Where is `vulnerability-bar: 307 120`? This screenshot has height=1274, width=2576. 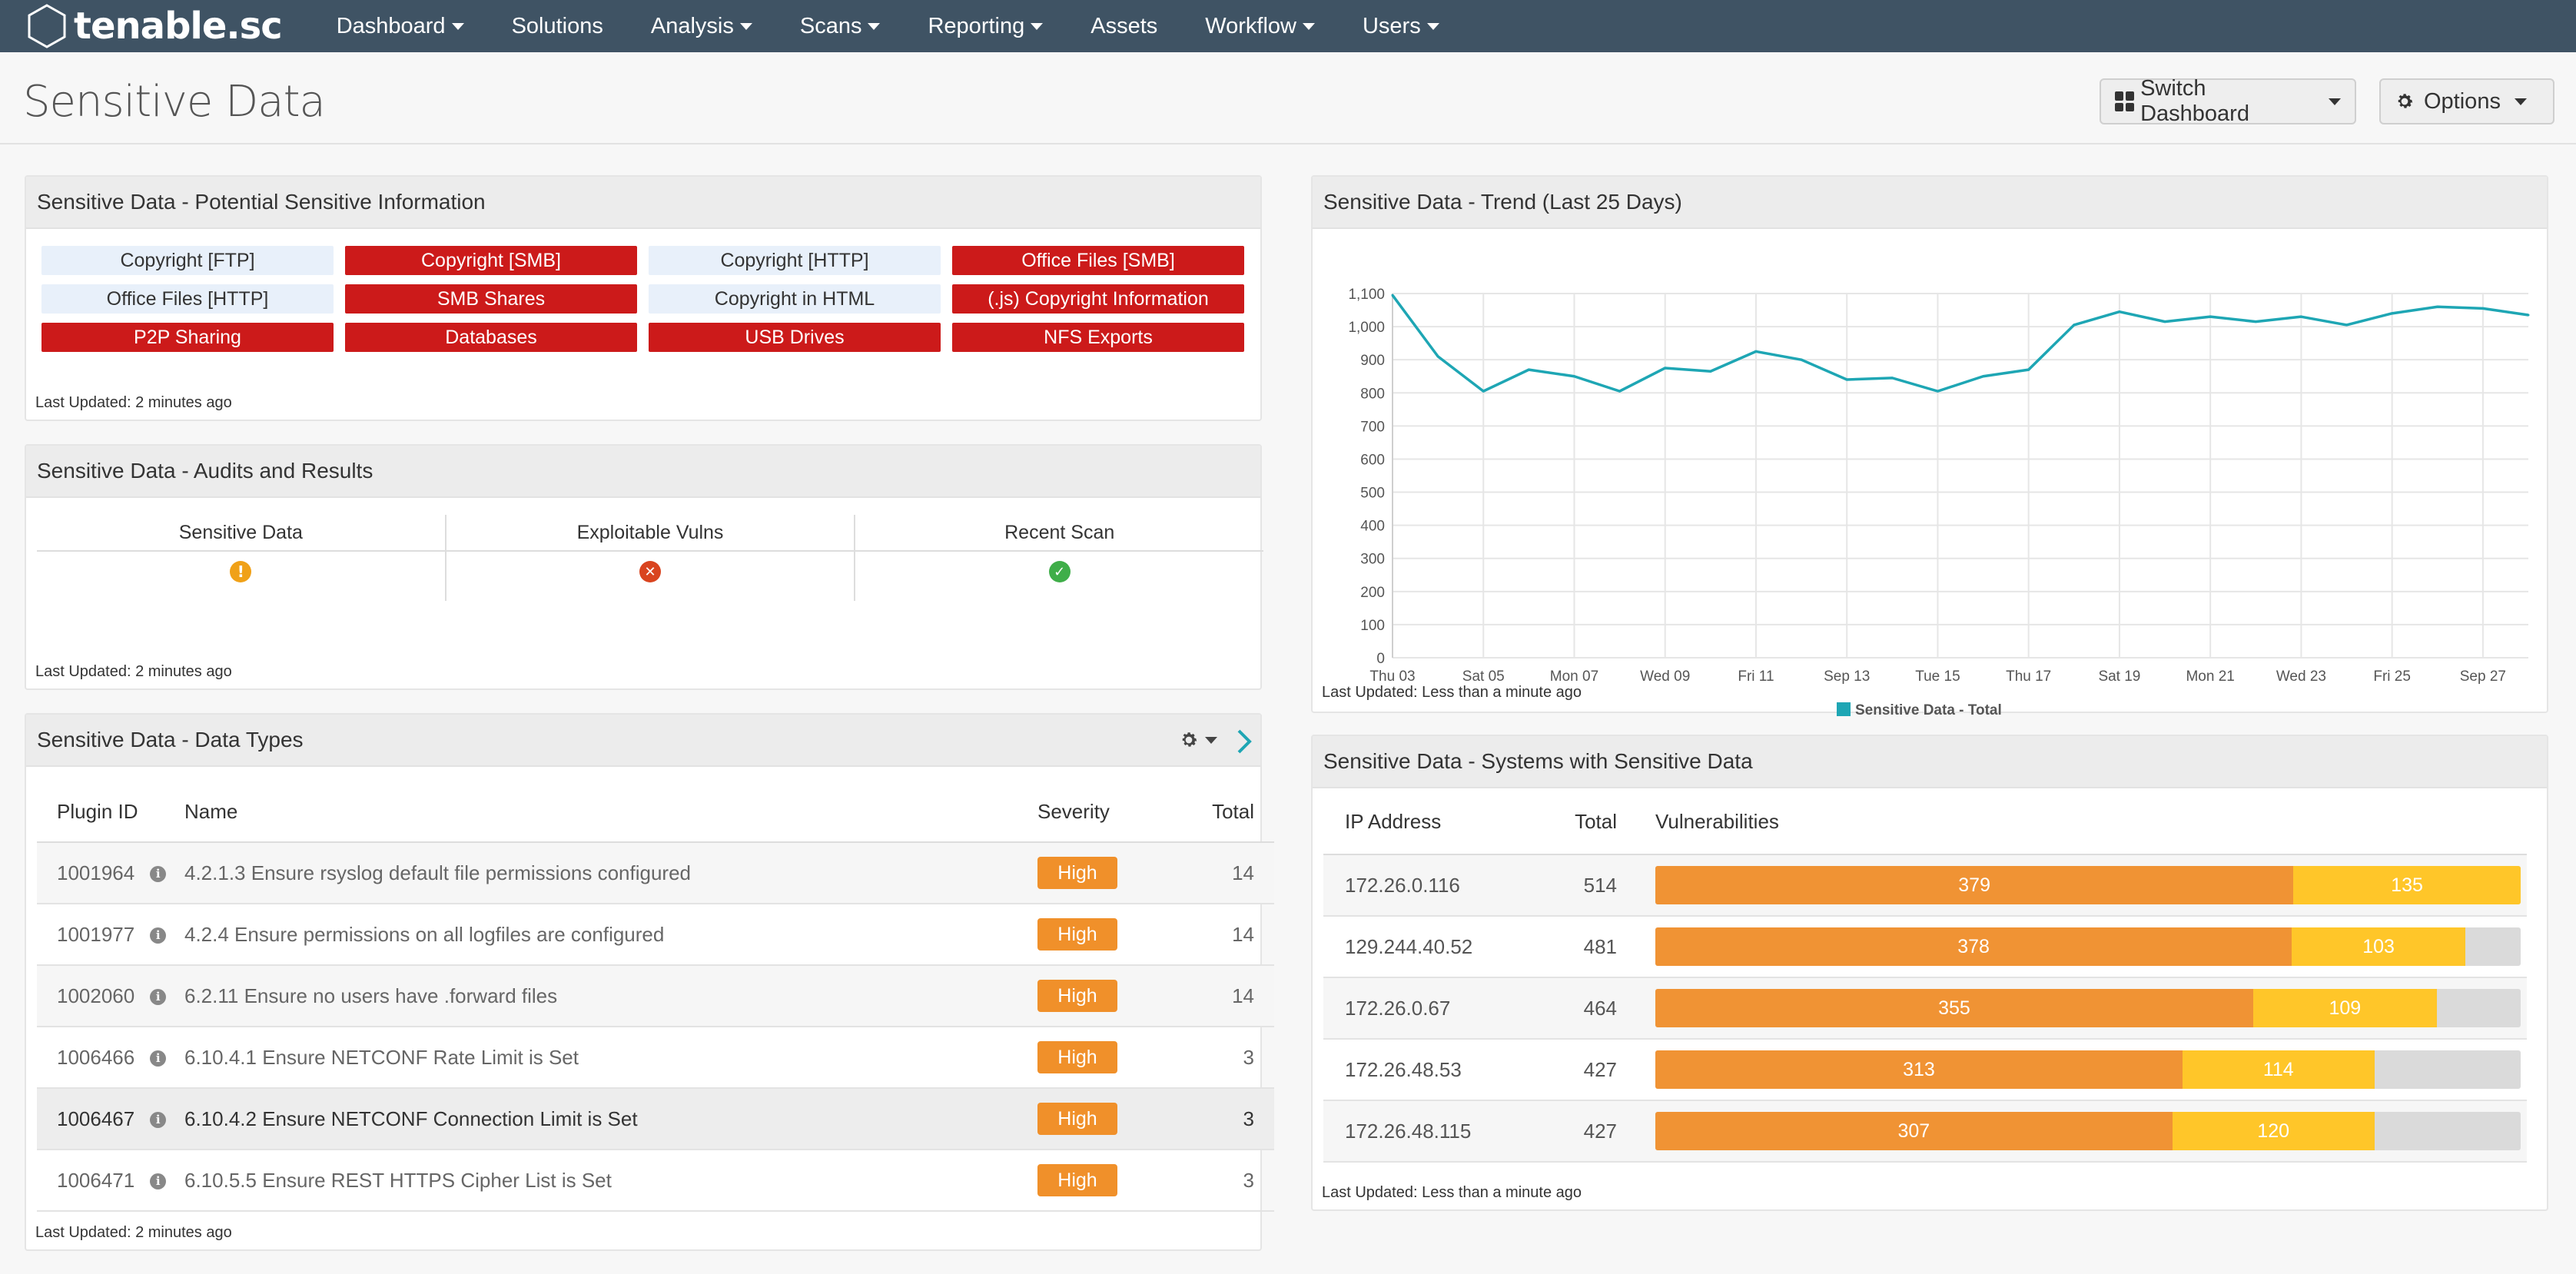 vulnerability-bar: 307 120 is located at coordinates (2088, 1131).